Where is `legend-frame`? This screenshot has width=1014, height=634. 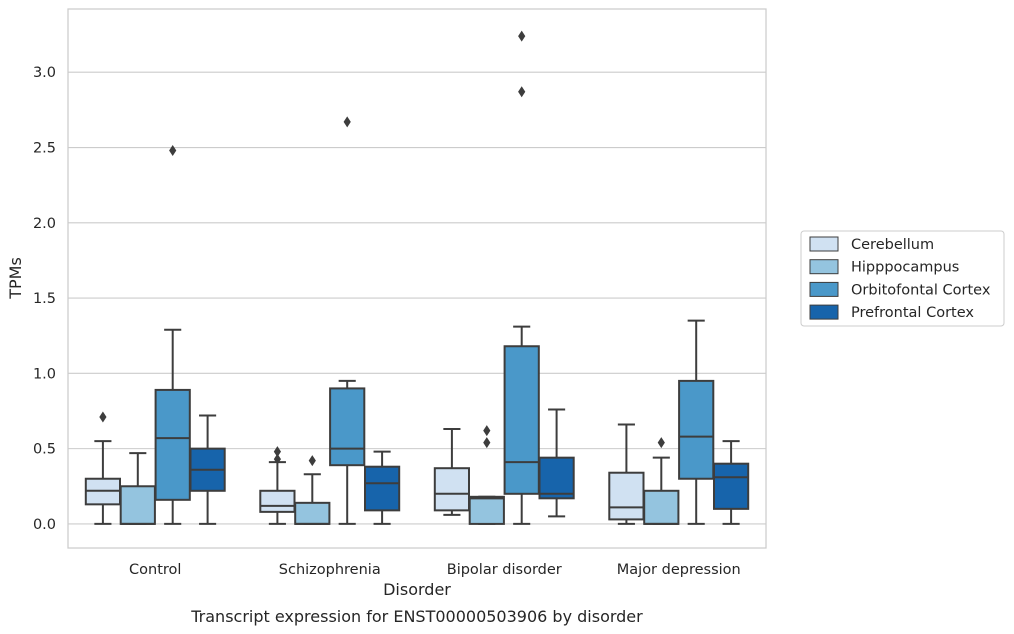 legend-frame is located at coordinates (902, 278).